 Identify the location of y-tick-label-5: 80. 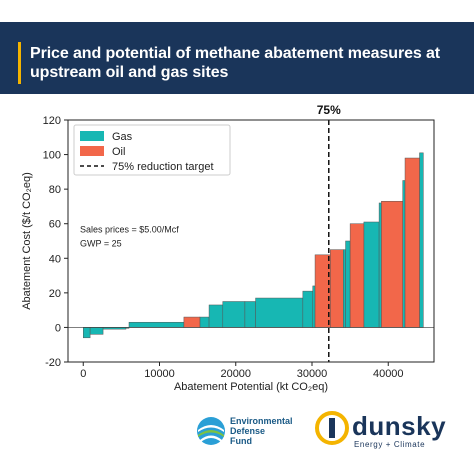
(55, 190).